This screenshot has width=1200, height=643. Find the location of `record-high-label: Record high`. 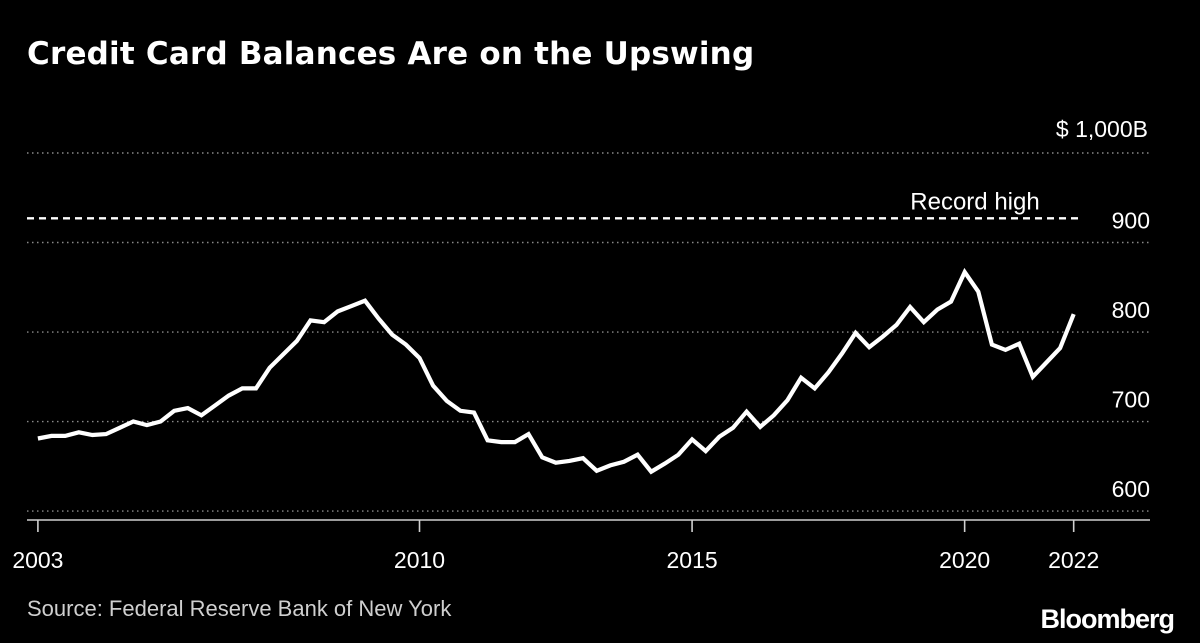

record-high-label: Record high is located at coordinates (974, 201).